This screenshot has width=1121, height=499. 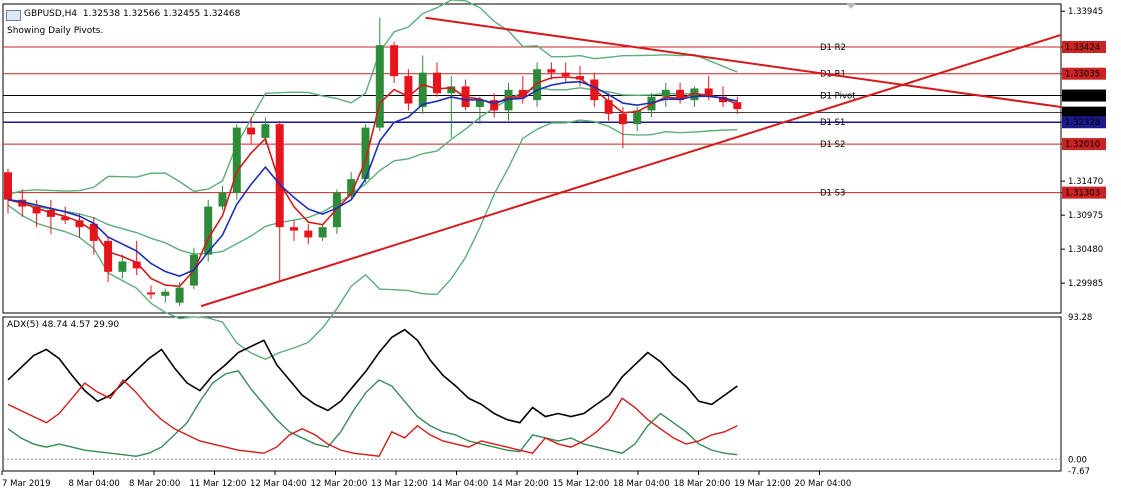 I want to click on time-tick-label: 8 Mar 04:00, so click(x=94, y=484).